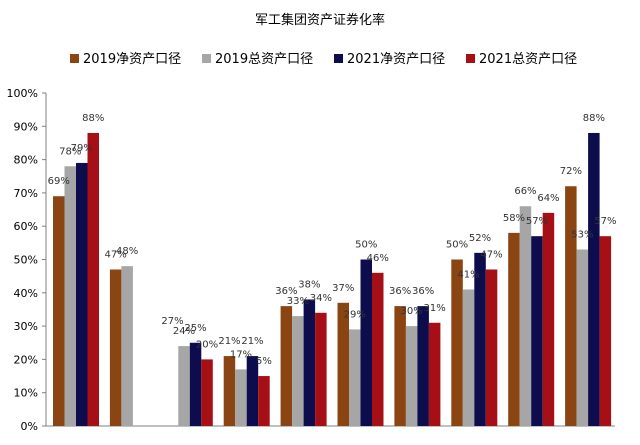 Image resolution: width=640 pixels, height=445 pixels. I want to click on data-label-s1-c10: 72%, so click(571, 171).